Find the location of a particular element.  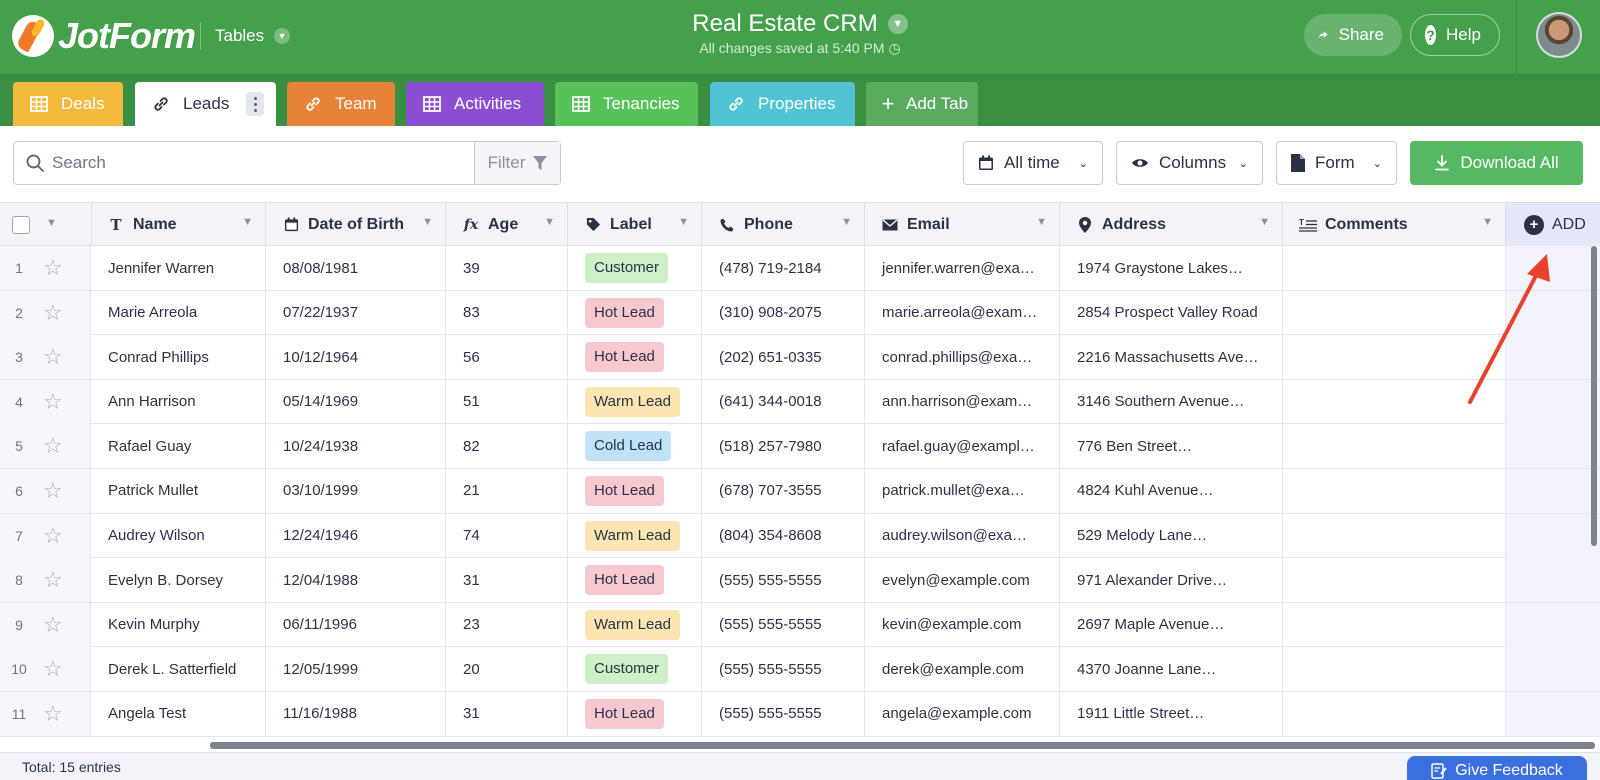

cell-dob: 03/10/1999 is located at coordinates (356, 490).